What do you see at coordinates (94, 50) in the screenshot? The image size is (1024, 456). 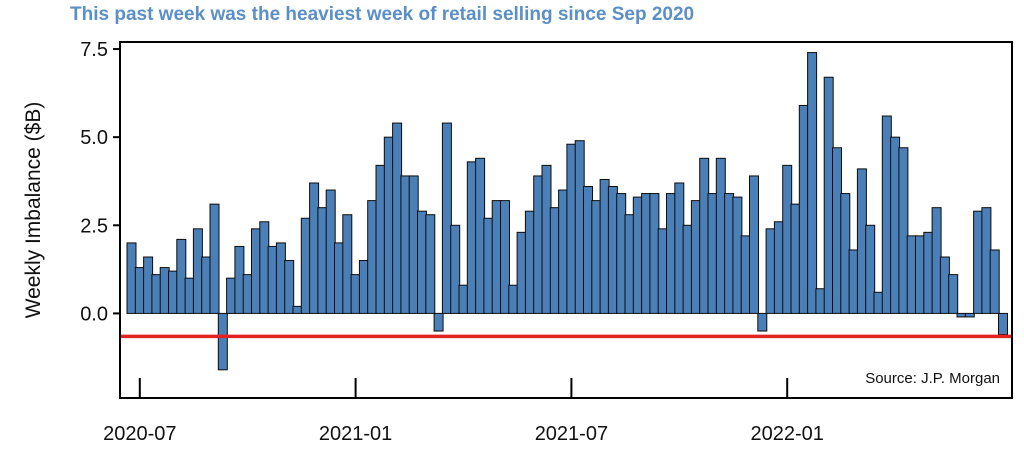 I see `y-tick-label: 7.5` at bounding box center [94, 50].